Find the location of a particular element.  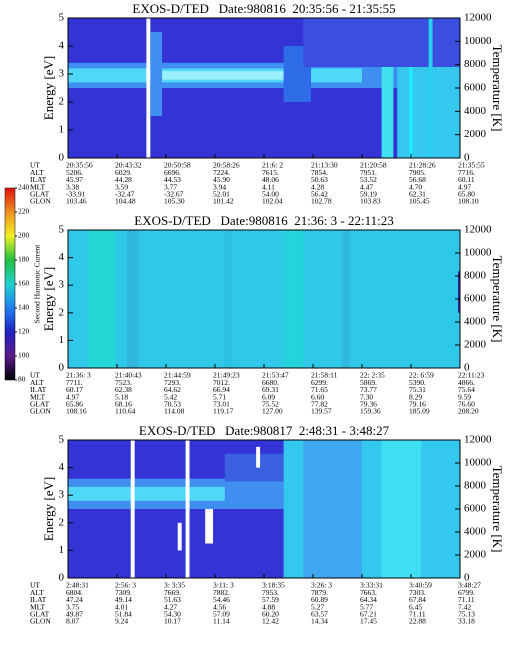

ephemeris-ut: 22: 2:35 is located at coordinates (372, 375).